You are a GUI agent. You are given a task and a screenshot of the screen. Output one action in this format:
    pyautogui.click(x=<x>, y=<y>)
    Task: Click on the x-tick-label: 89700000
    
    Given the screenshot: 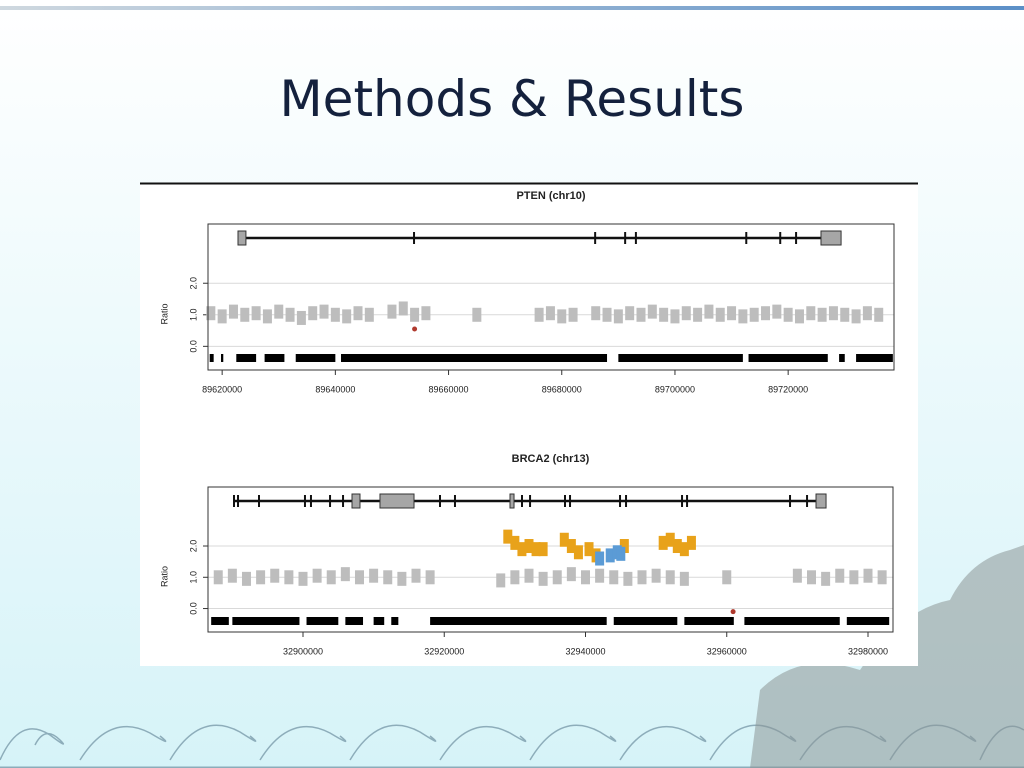 What is the action you would take?
    pyautogui.click(x=675, y=389)
    